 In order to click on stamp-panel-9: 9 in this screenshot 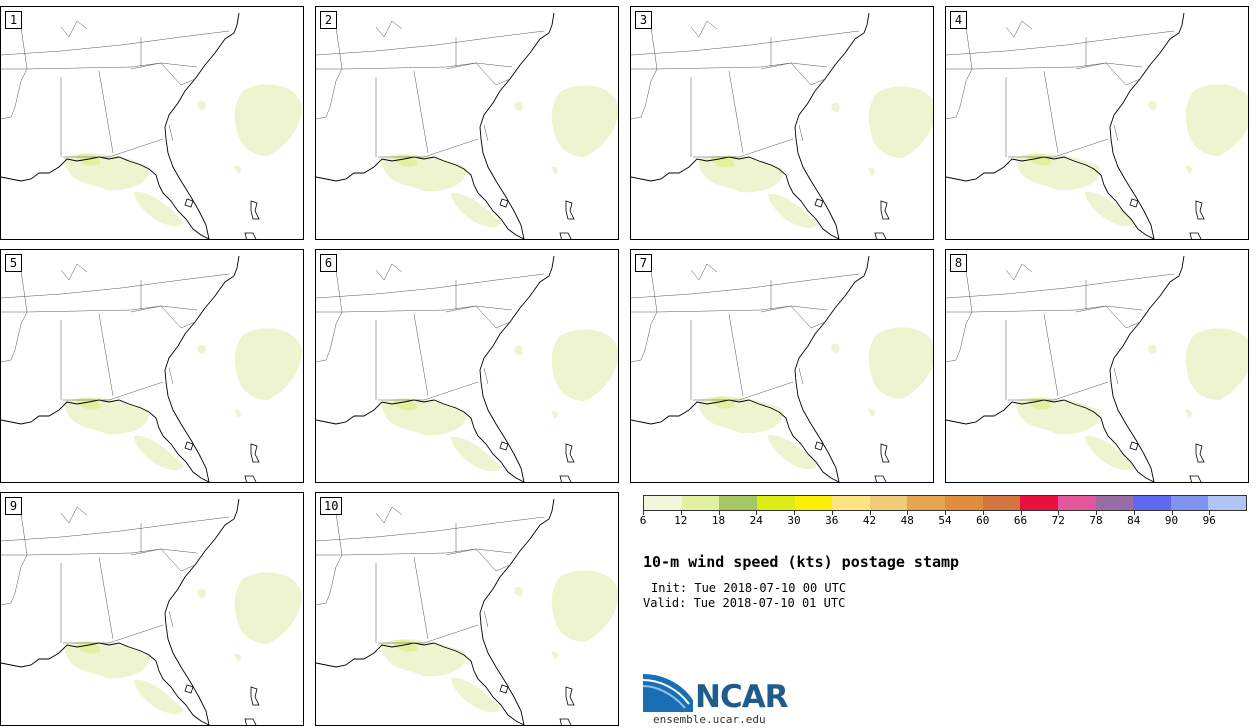, I will do `click(152, 609)`.